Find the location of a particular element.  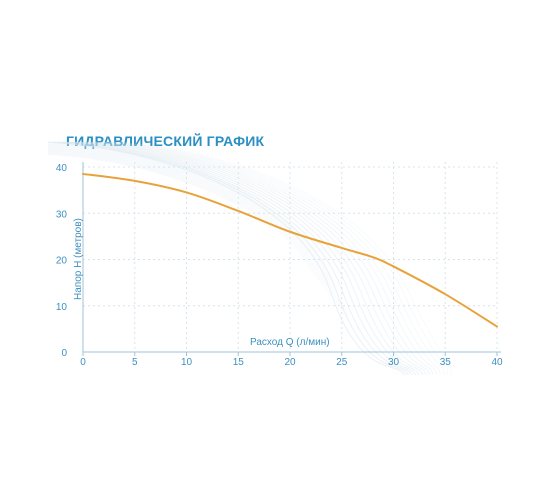

y-tick-label: 10 is located at coordinates (62, 307).